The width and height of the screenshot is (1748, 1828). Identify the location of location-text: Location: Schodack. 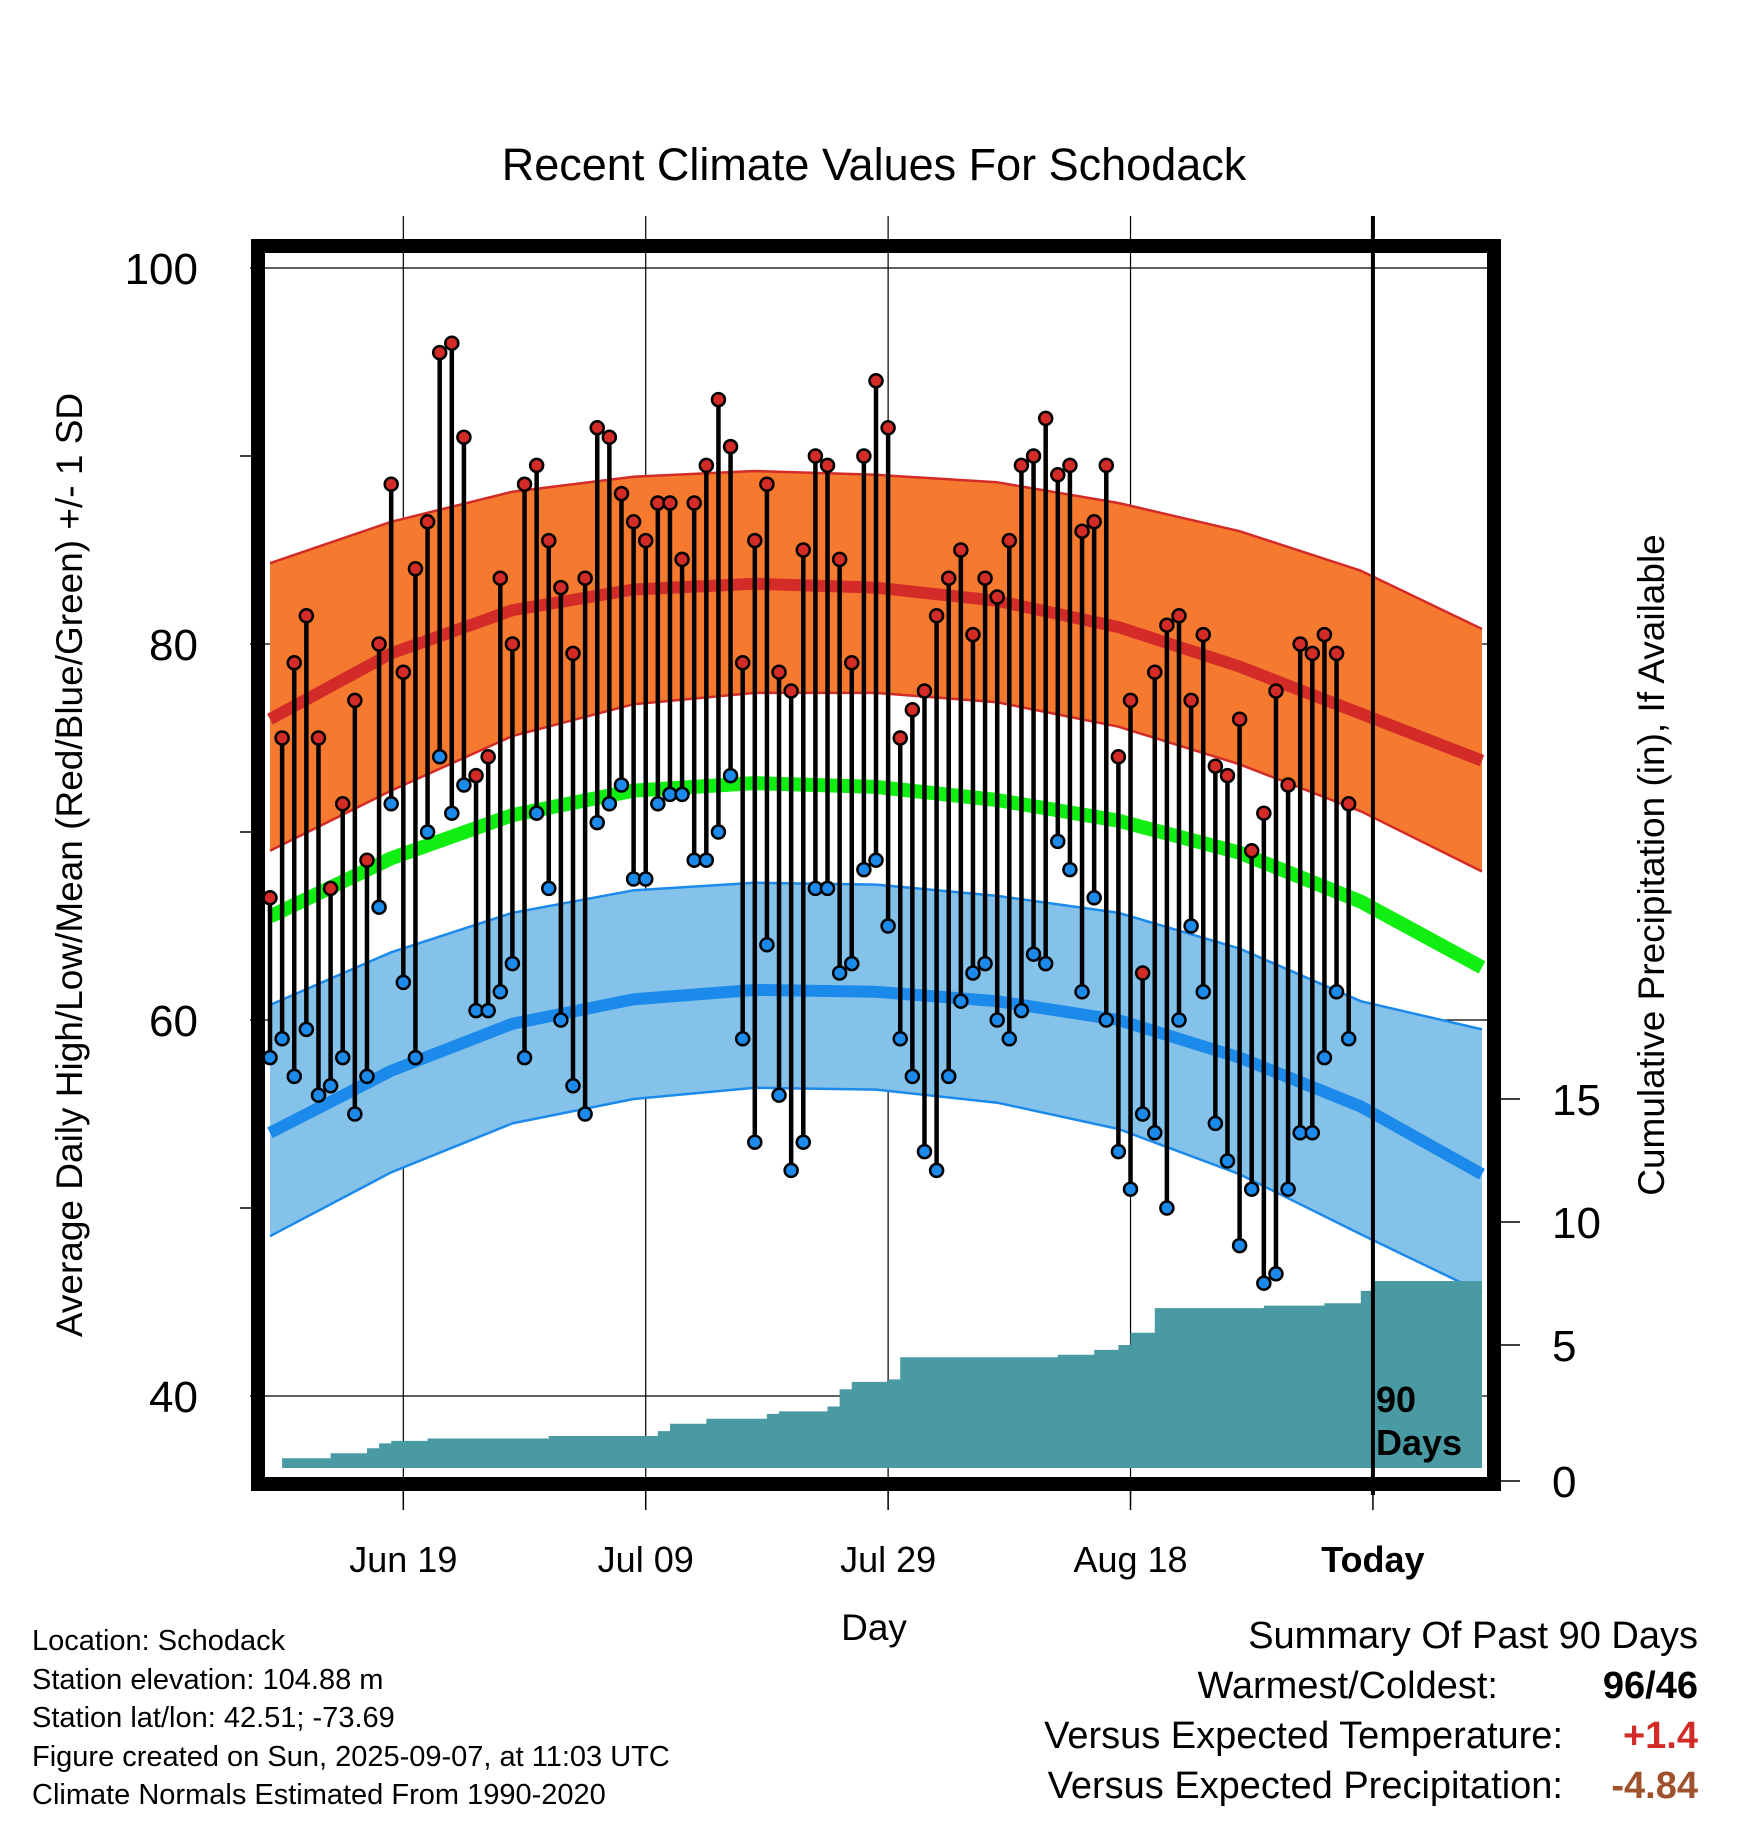
(159, 1641).